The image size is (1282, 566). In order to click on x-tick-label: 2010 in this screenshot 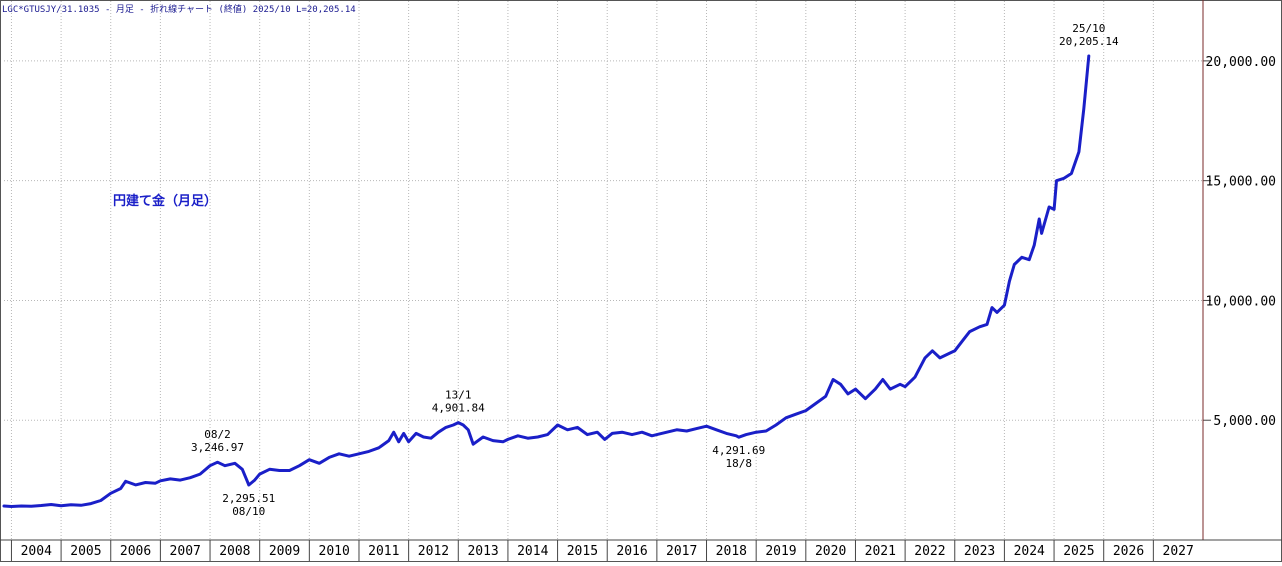, I will do `click(334, 551)`.